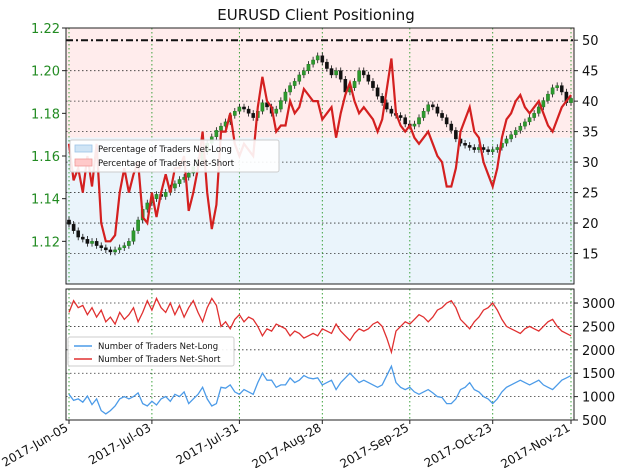  What do you see at coordinates (590, 133) in the screenshot?
I see `right-tick-label: 35` at bounding box center [590, 133].